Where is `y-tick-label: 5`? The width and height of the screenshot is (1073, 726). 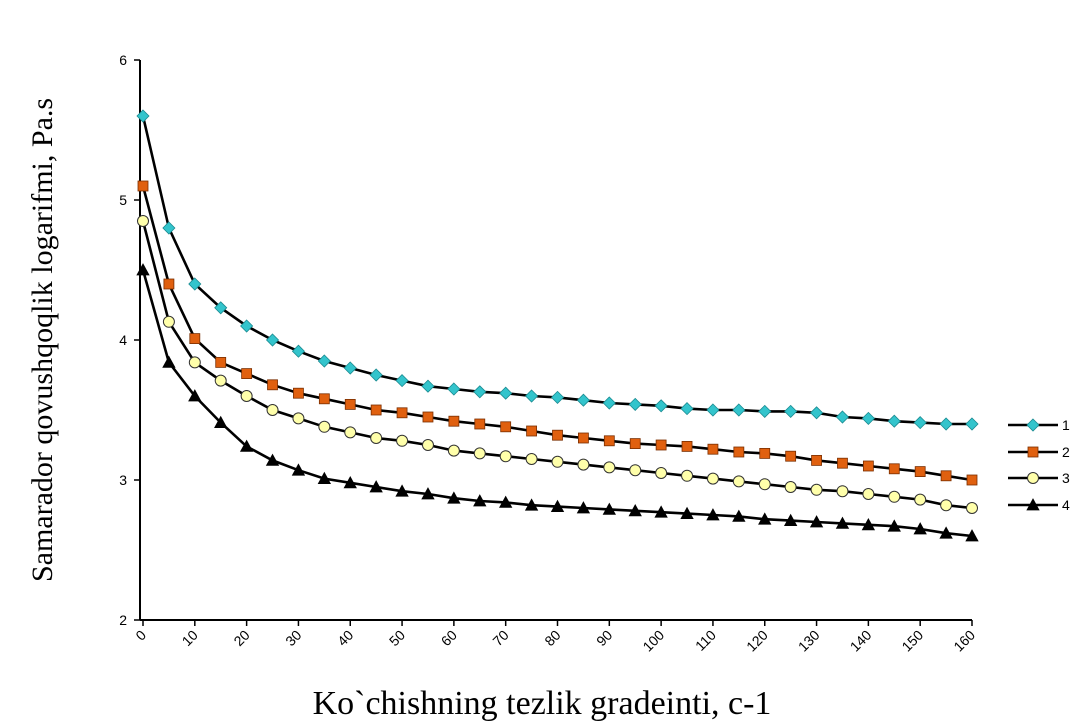
y-tick-label: 5 is located at coordinates (123, 200).